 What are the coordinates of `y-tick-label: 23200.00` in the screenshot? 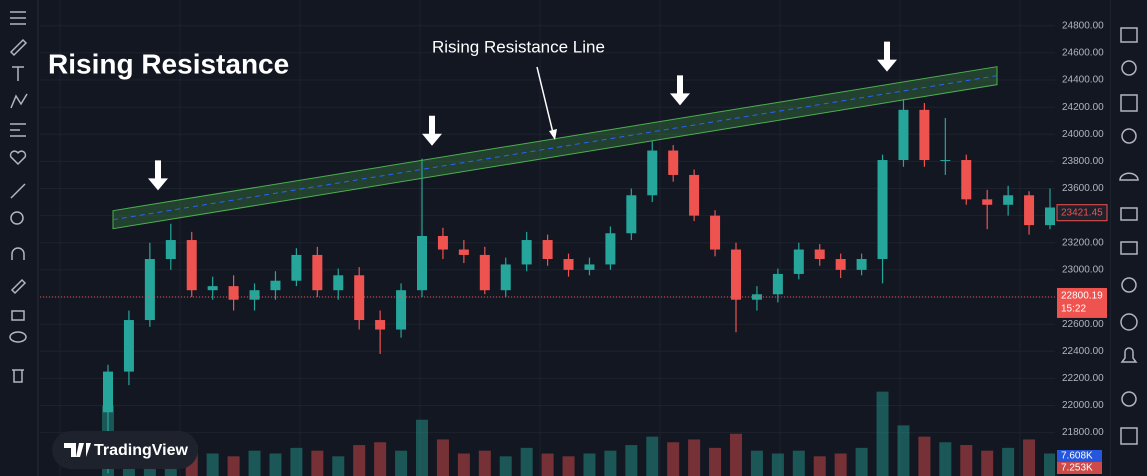 It's located at (1083, 242).